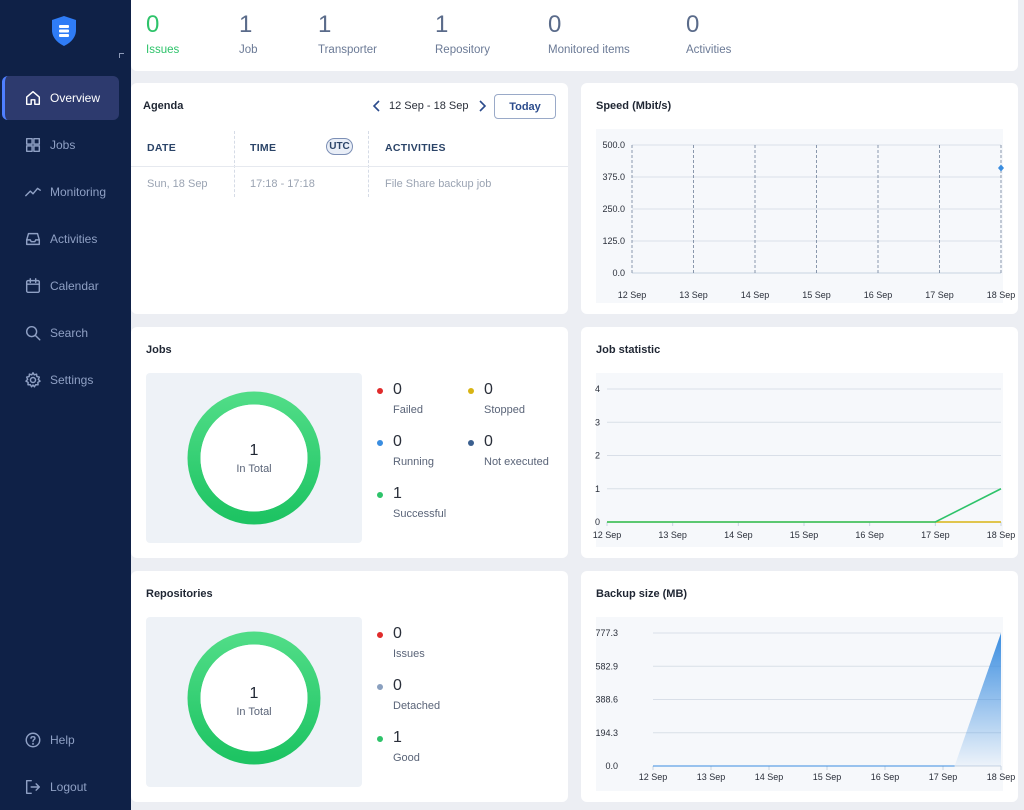  What do you see at coordinates (429, 106) in the screenshot?
I see `agenda-range-nav: 12 Sep - 18 Sep` at bounding box center [429, 106].